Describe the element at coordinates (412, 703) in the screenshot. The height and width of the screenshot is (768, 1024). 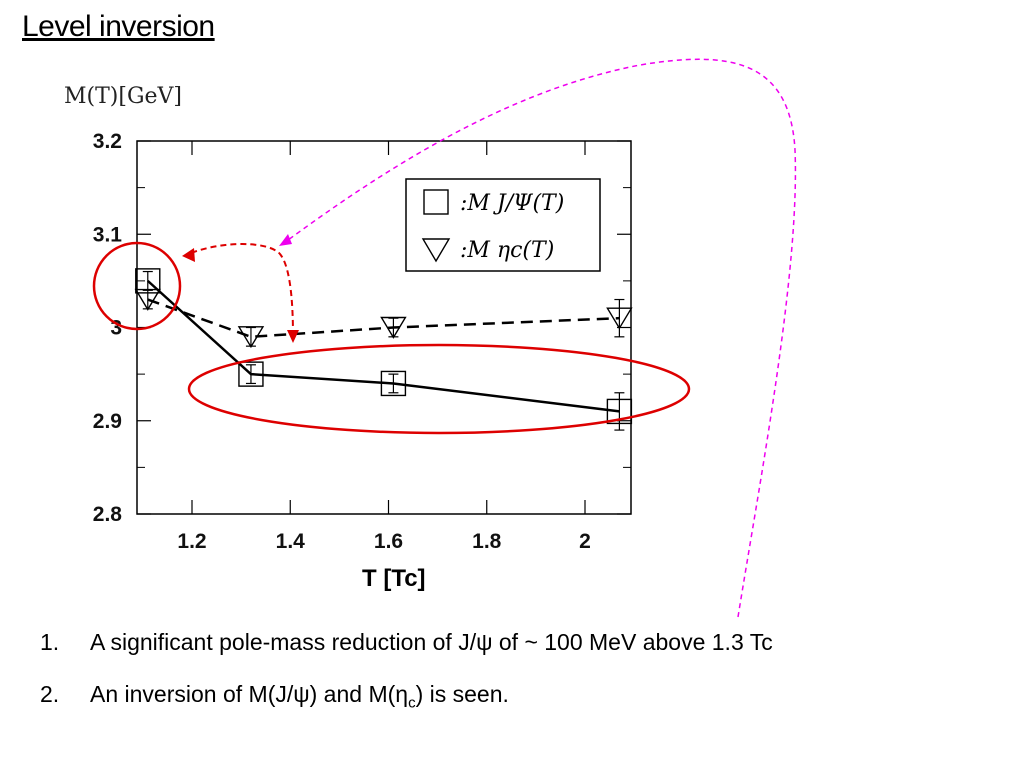
I see `note-2-subscript: c` at that location.